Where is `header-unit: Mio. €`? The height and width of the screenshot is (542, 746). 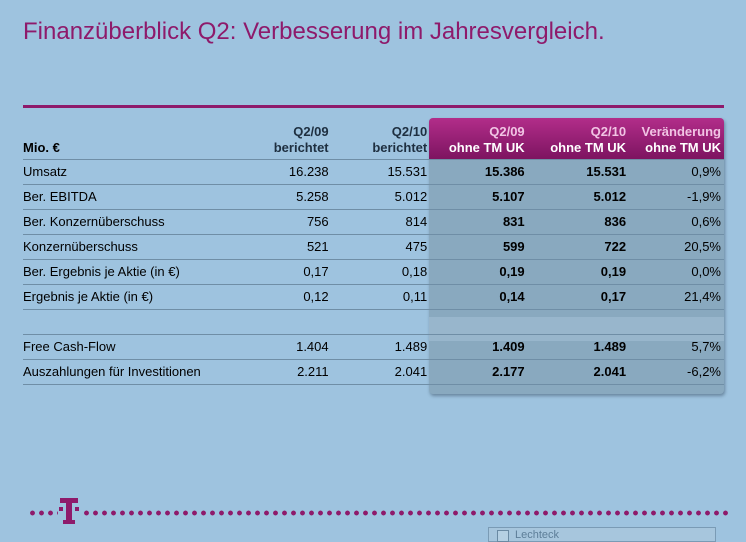
header-unit: Mio. € is located at coordinates (41, 147).